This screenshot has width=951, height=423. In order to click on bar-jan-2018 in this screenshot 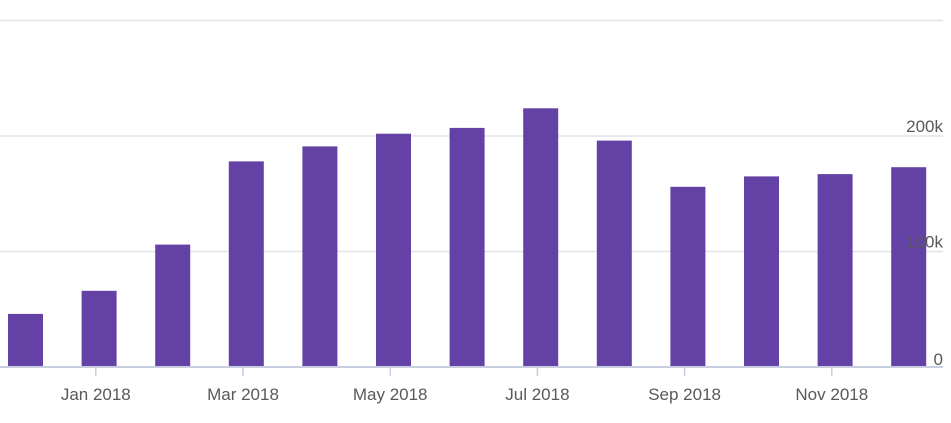, I will do `click(99, 328)`.